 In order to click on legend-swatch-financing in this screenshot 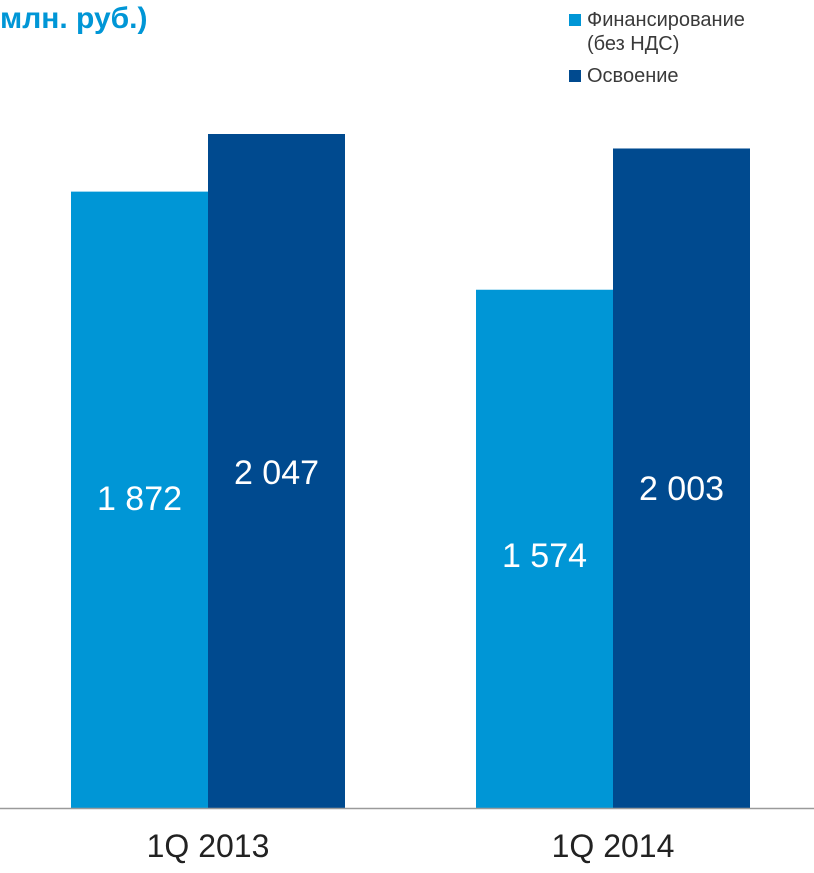, I will do `click(575, 20)`.